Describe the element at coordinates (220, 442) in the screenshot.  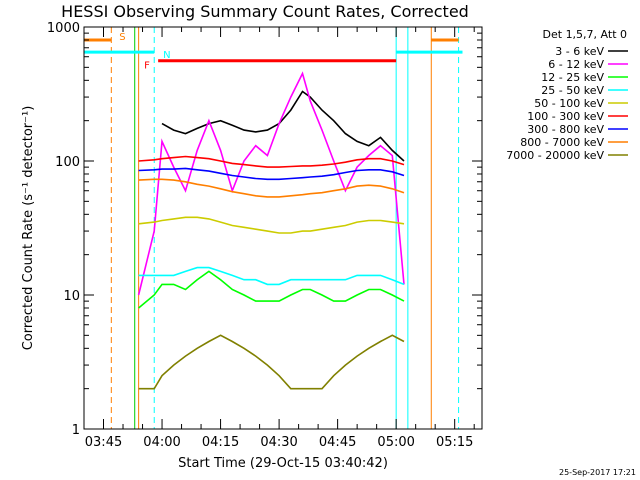
I see `x-tick-label: 04:15` at that location.